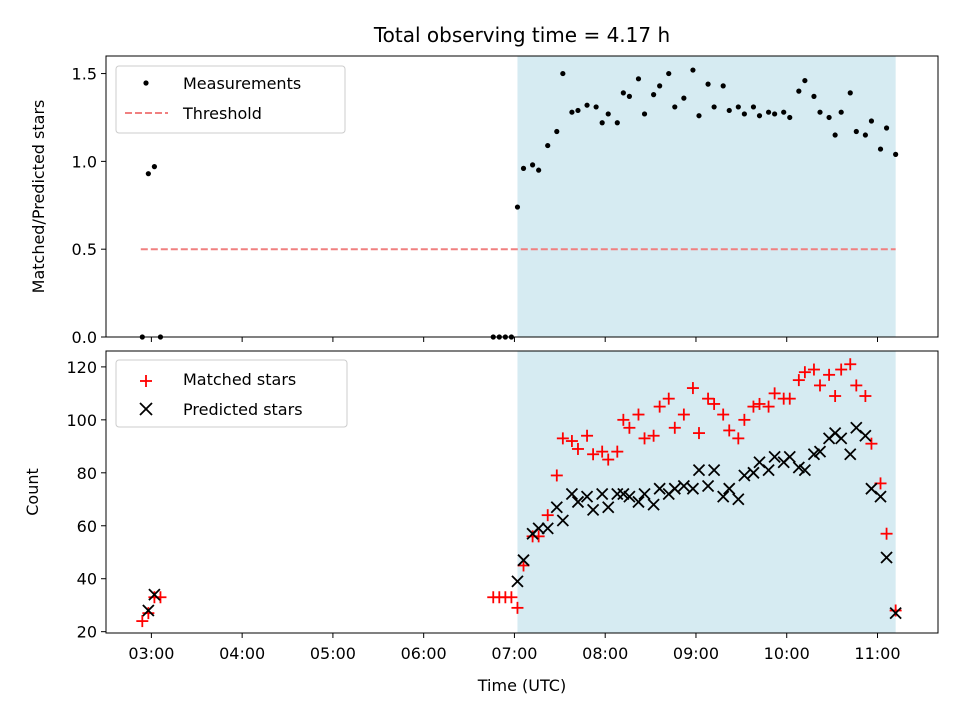 The image size is (960, 720). I want to click on legend-threshold-label: Threshold, so click(222, 113).